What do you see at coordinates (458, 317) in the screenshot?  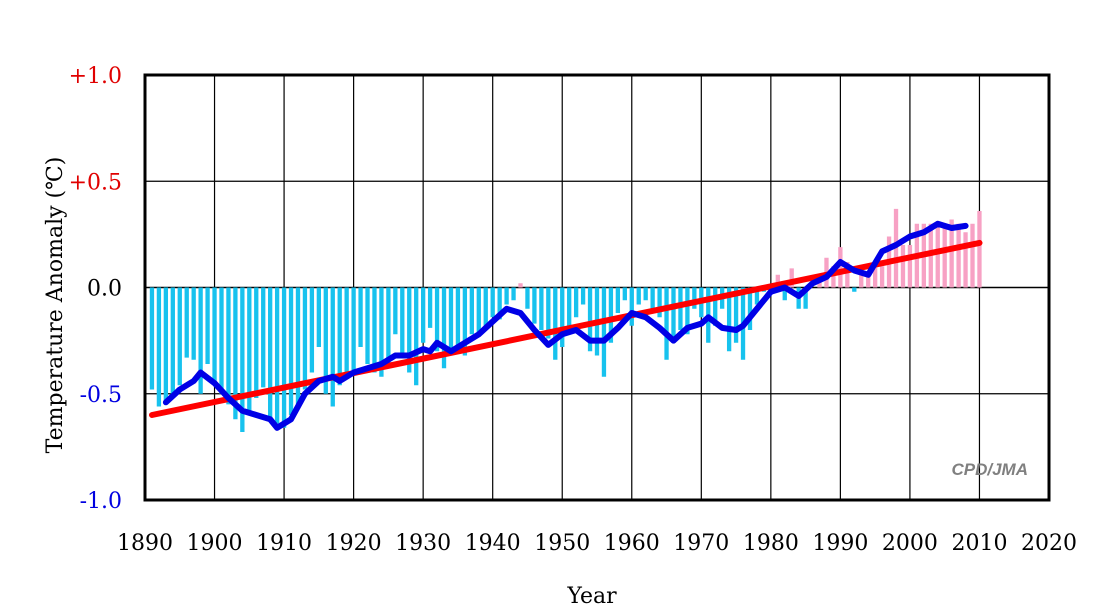 I see `bar-1935` at bounding box center [458, 317].